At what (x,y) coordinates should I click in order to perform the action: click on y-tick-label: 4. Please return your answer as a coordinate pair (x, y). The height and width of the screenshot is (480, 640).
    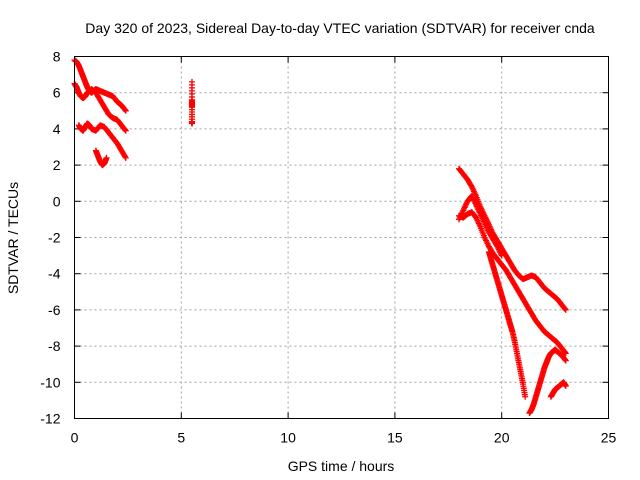
    Looking at the image, I should click on (57, 129).